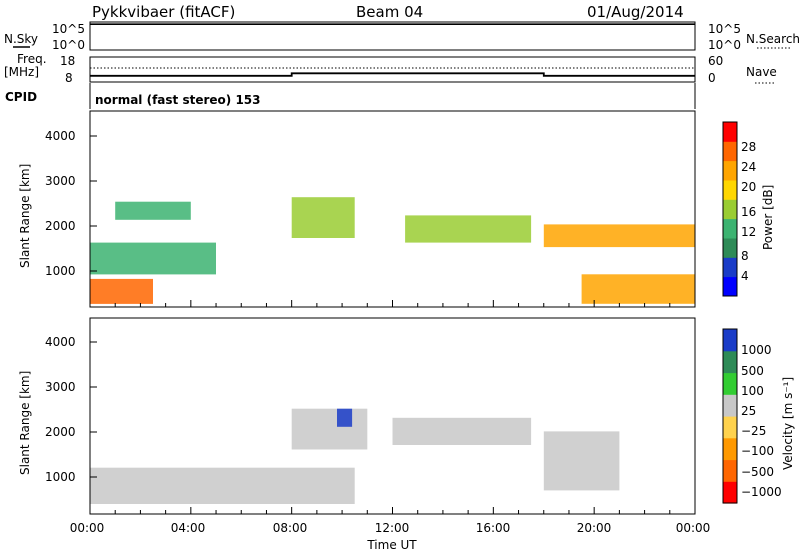 The image size is (800, 554). I want to click on velocity-y-tick-label: 3000, so click(60, 387).